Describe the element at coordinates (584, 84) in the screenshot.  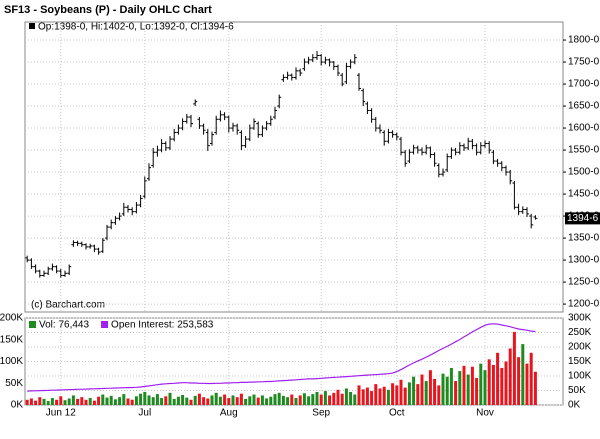
I see `y-tick-label: 1700-0` at that location.